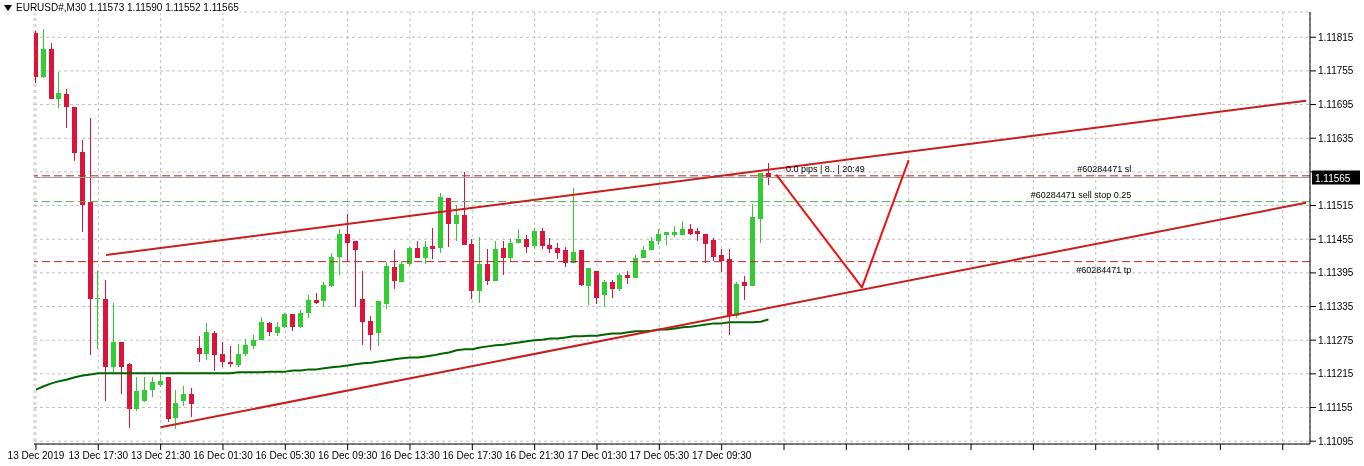 This screenshot has height=466, width=1364. Describe the element at coordinates (1104, 269) in the screenshot. I see `ref-line-label: #60284471 tp` at that location.